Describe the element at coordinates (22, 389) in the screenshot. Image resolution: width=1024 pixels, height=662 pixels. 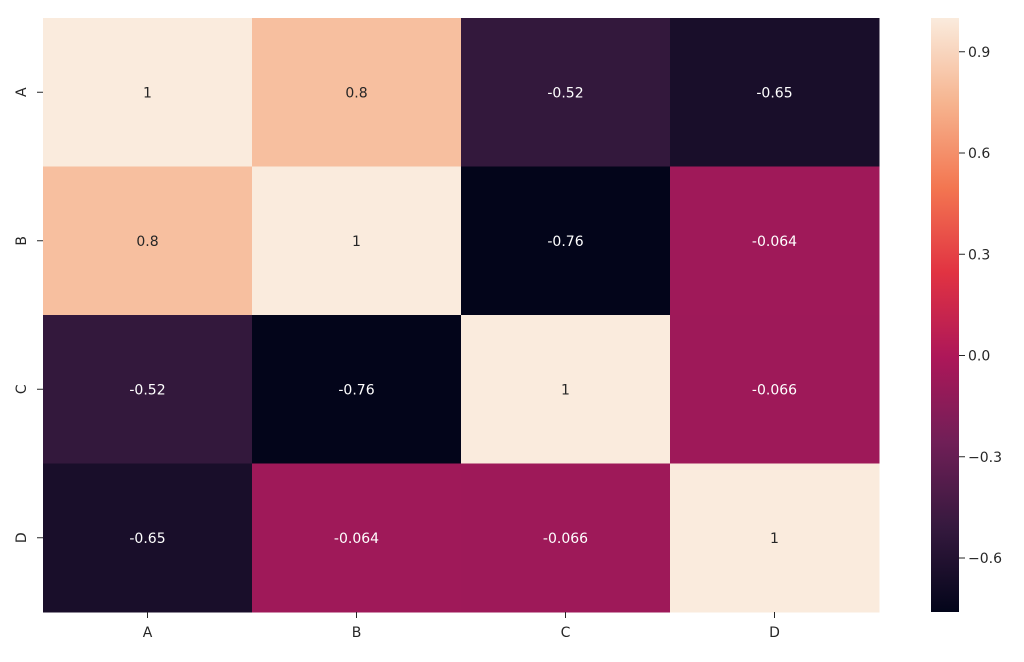
I see `y-tick-label: C` at that location.